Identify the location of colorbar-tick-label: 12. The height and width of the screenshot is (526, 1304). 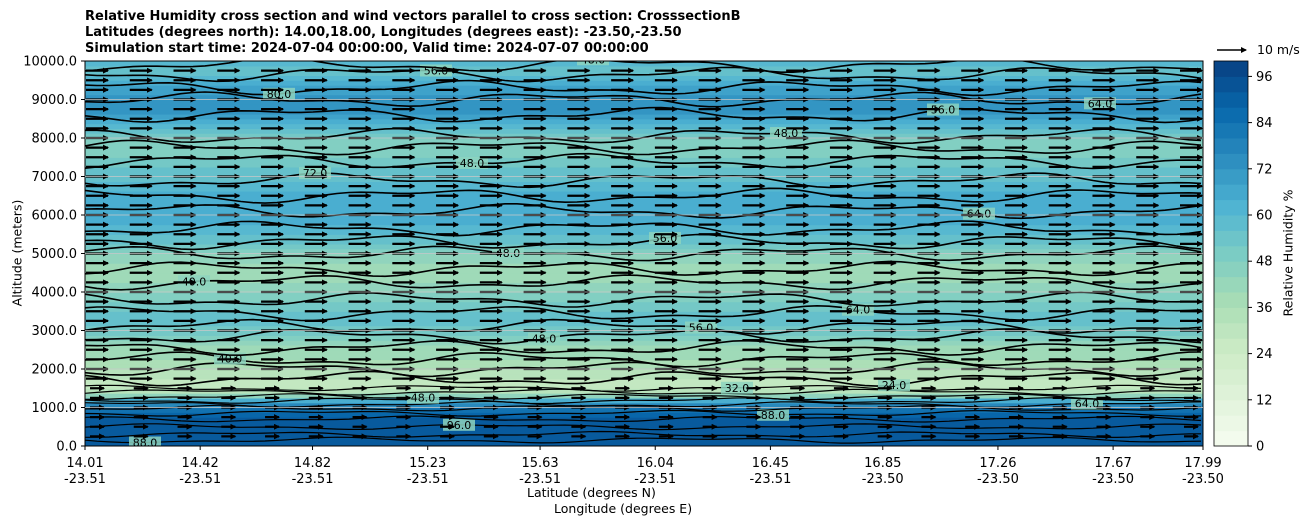
(1264, 400).